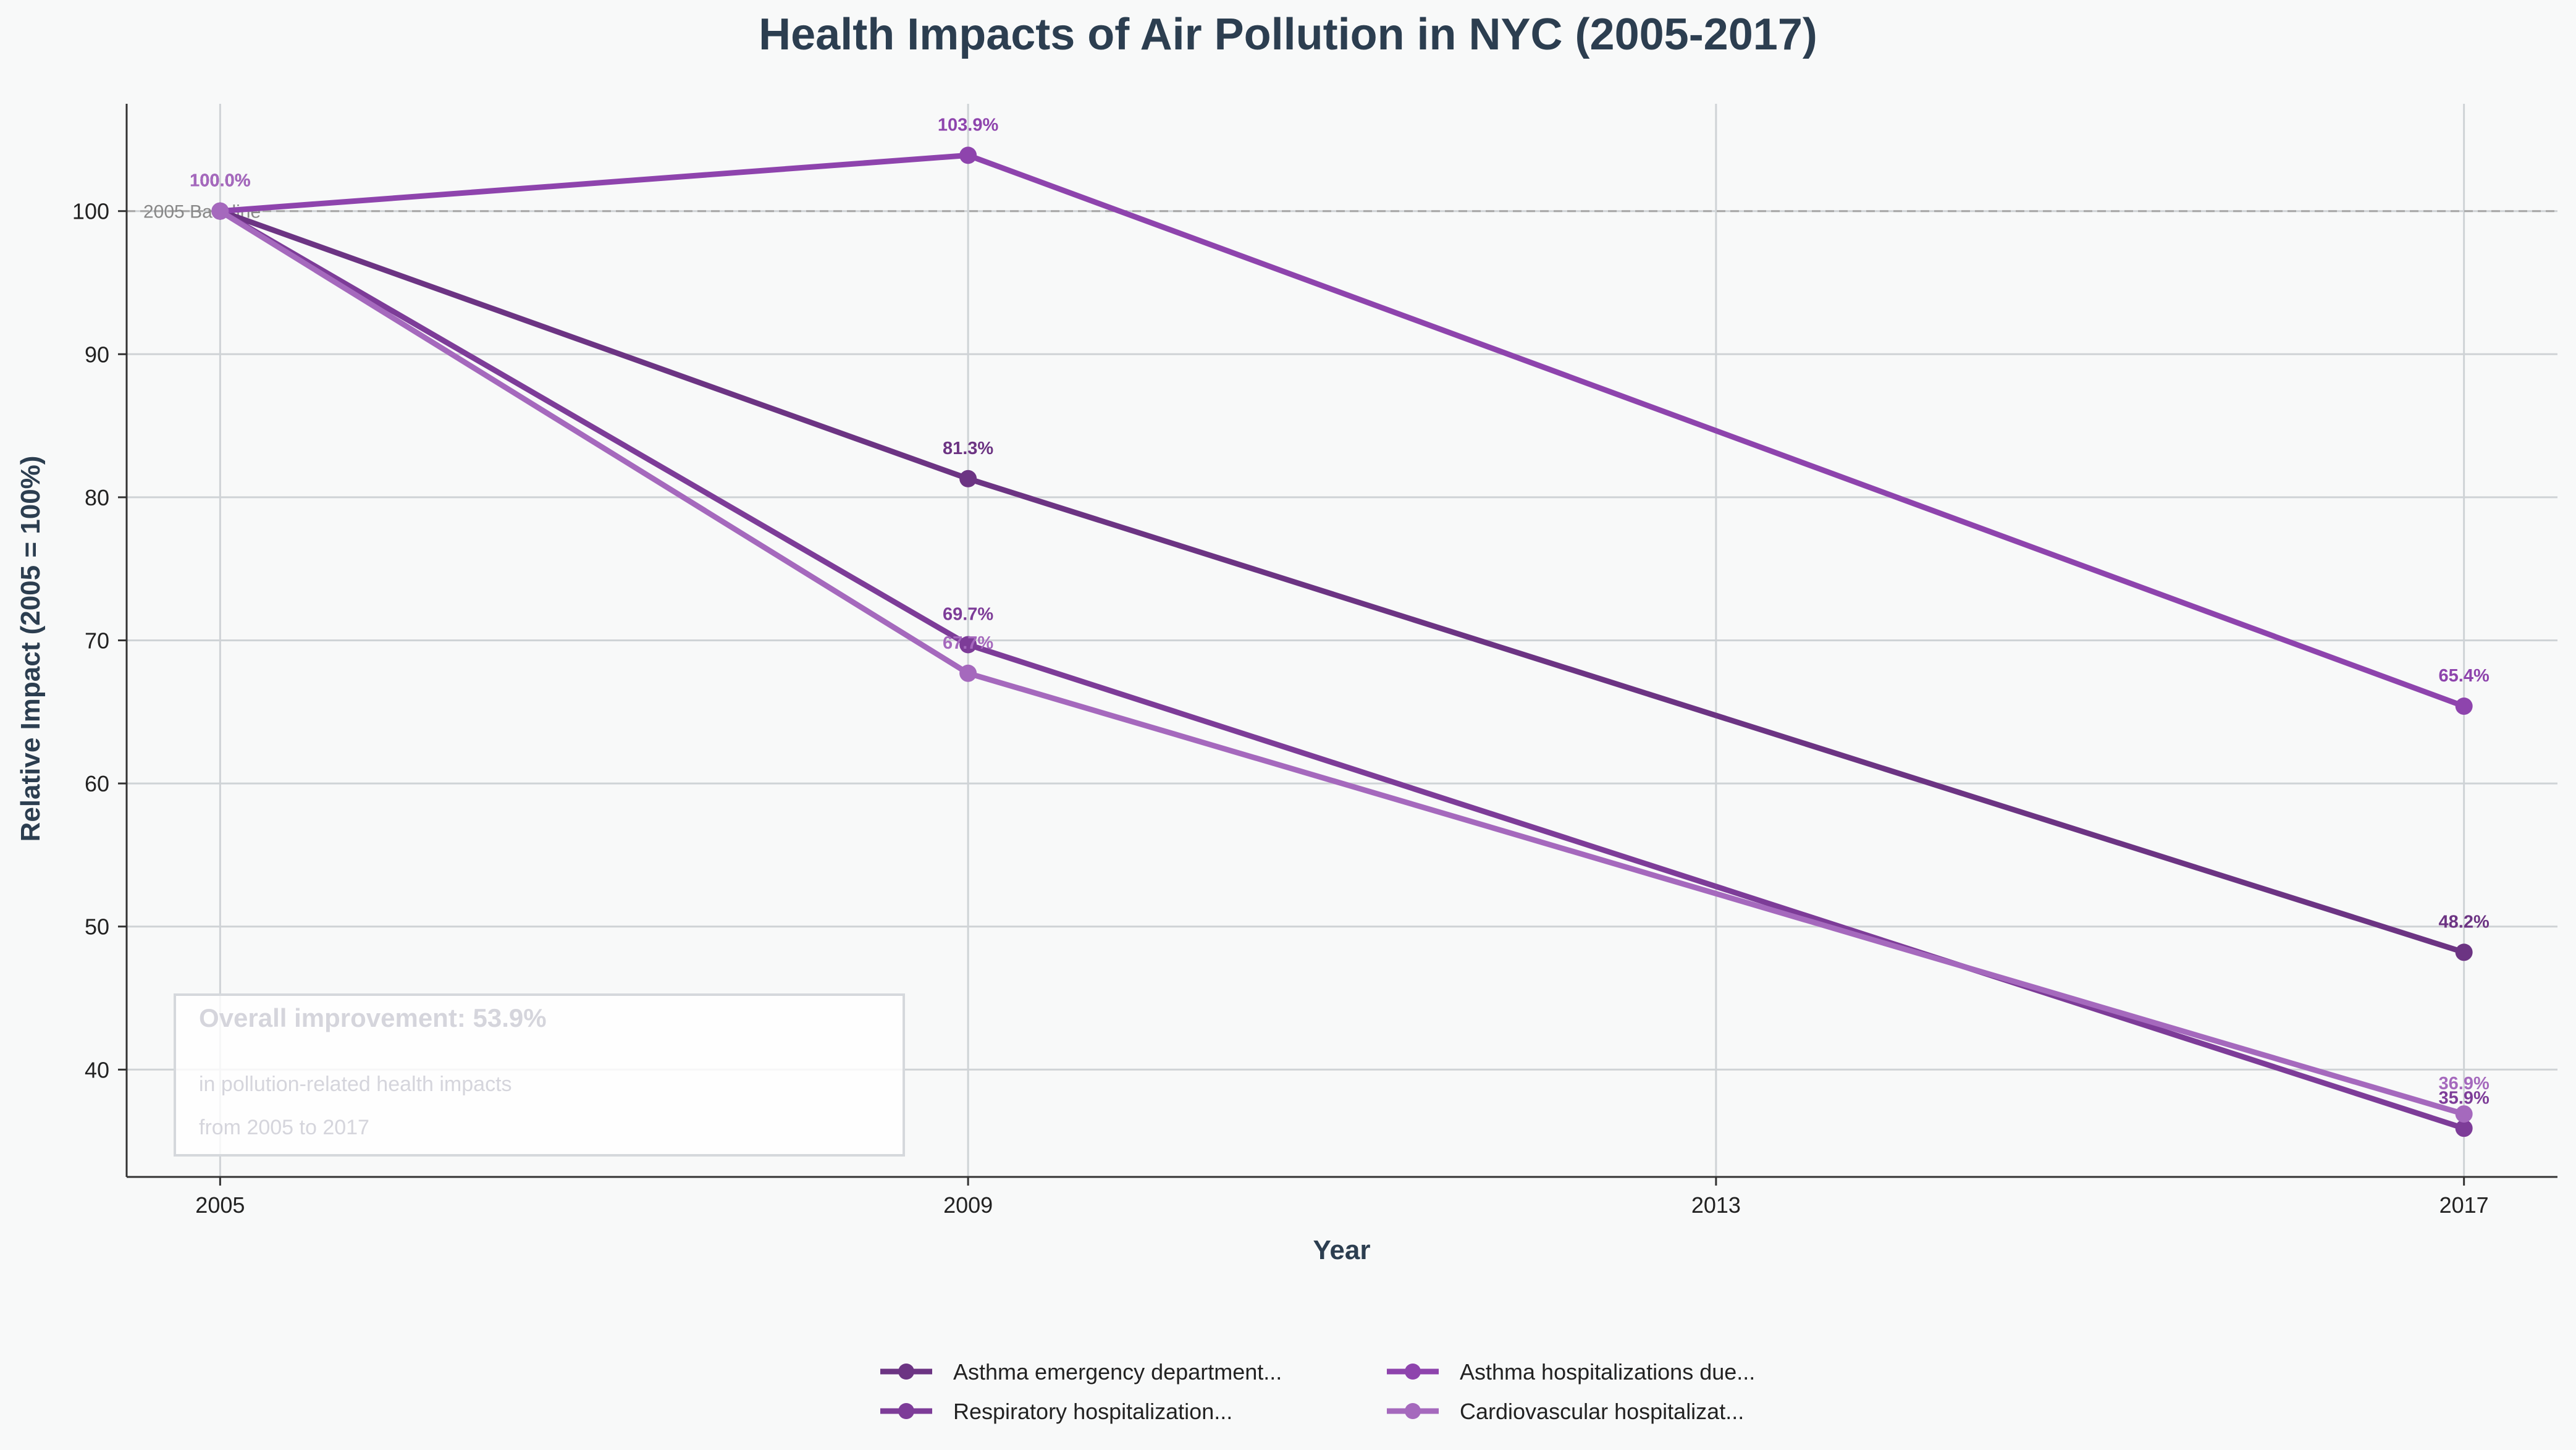 The width and height of the screenshot is (2576, 1450). What do you see at coordinates (97, 497) in the screenshot?
I see `y-tick-label: 80` at bounding box center [97, 497].